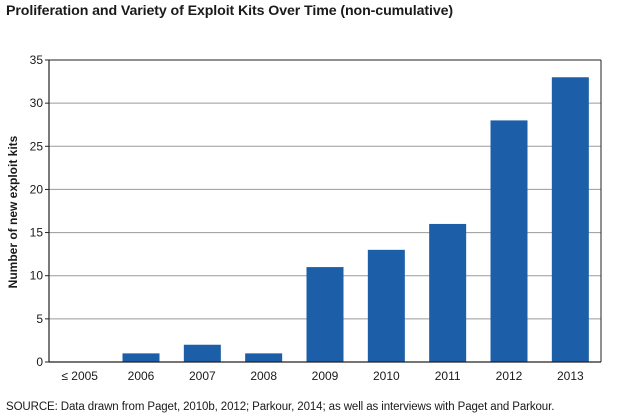 The width and height of the screenshot is (617, 419). I want to click on y-tick-label: 5, so click(39, 319).